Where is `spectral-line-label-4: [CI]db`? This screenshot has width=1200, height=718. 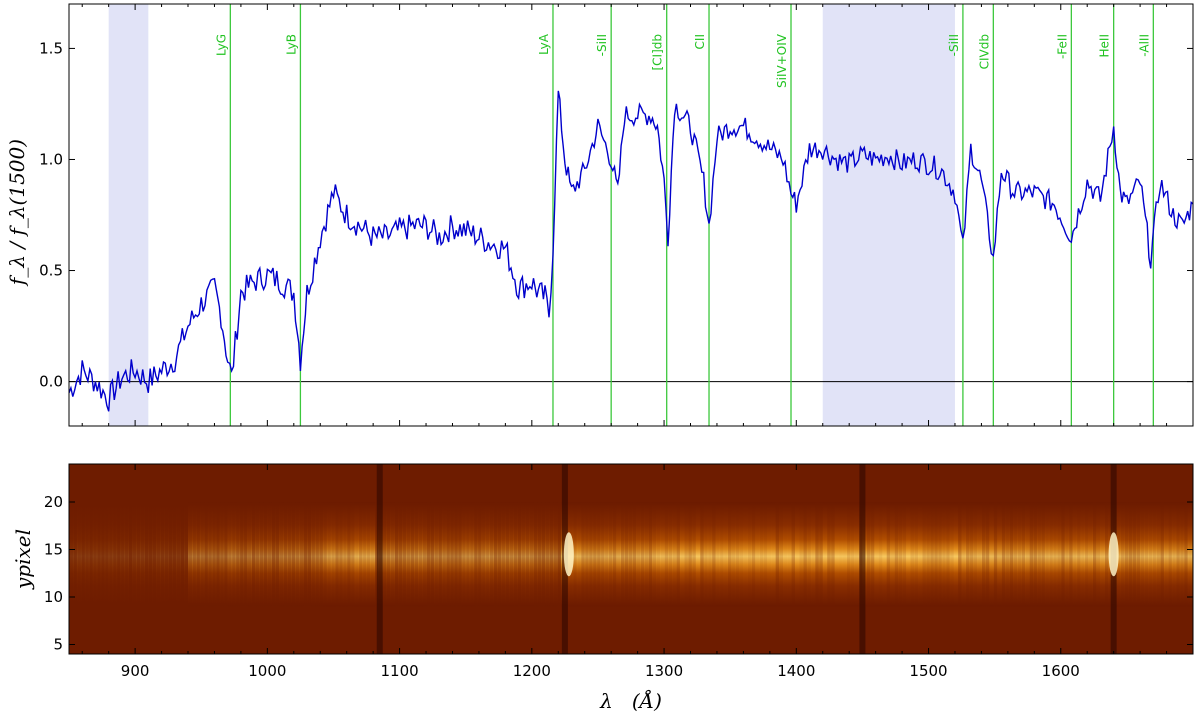
spectral-line-label-4: [CI]db is located at coordinates (658, 52).